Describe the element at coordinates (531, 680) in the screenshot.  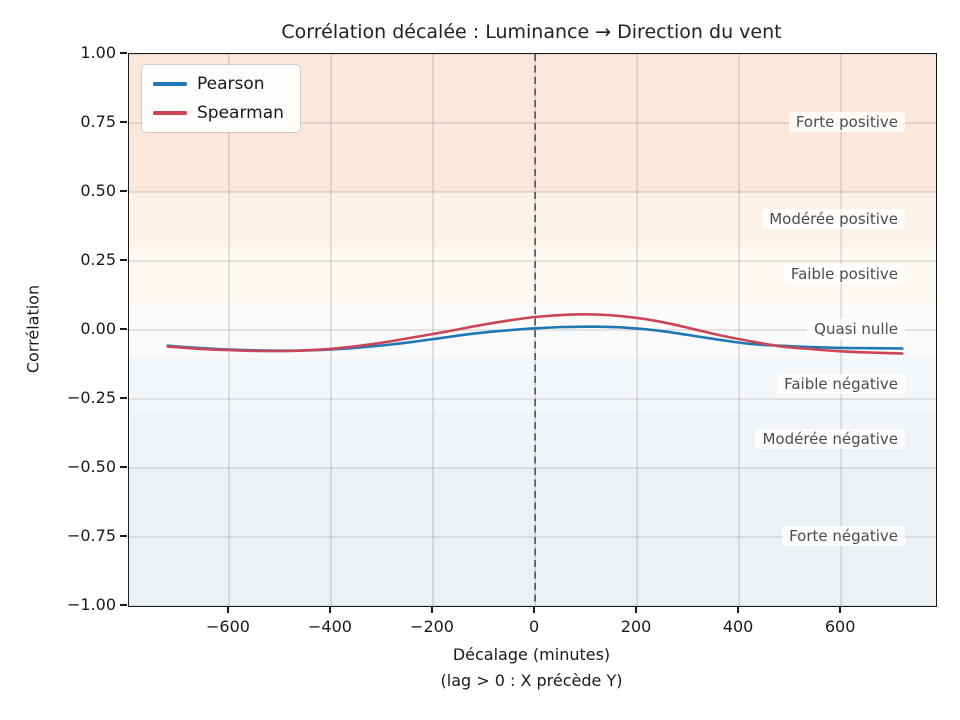
I see `x-axis-label-note: (lag > 0 : X précède Y)` at that location.